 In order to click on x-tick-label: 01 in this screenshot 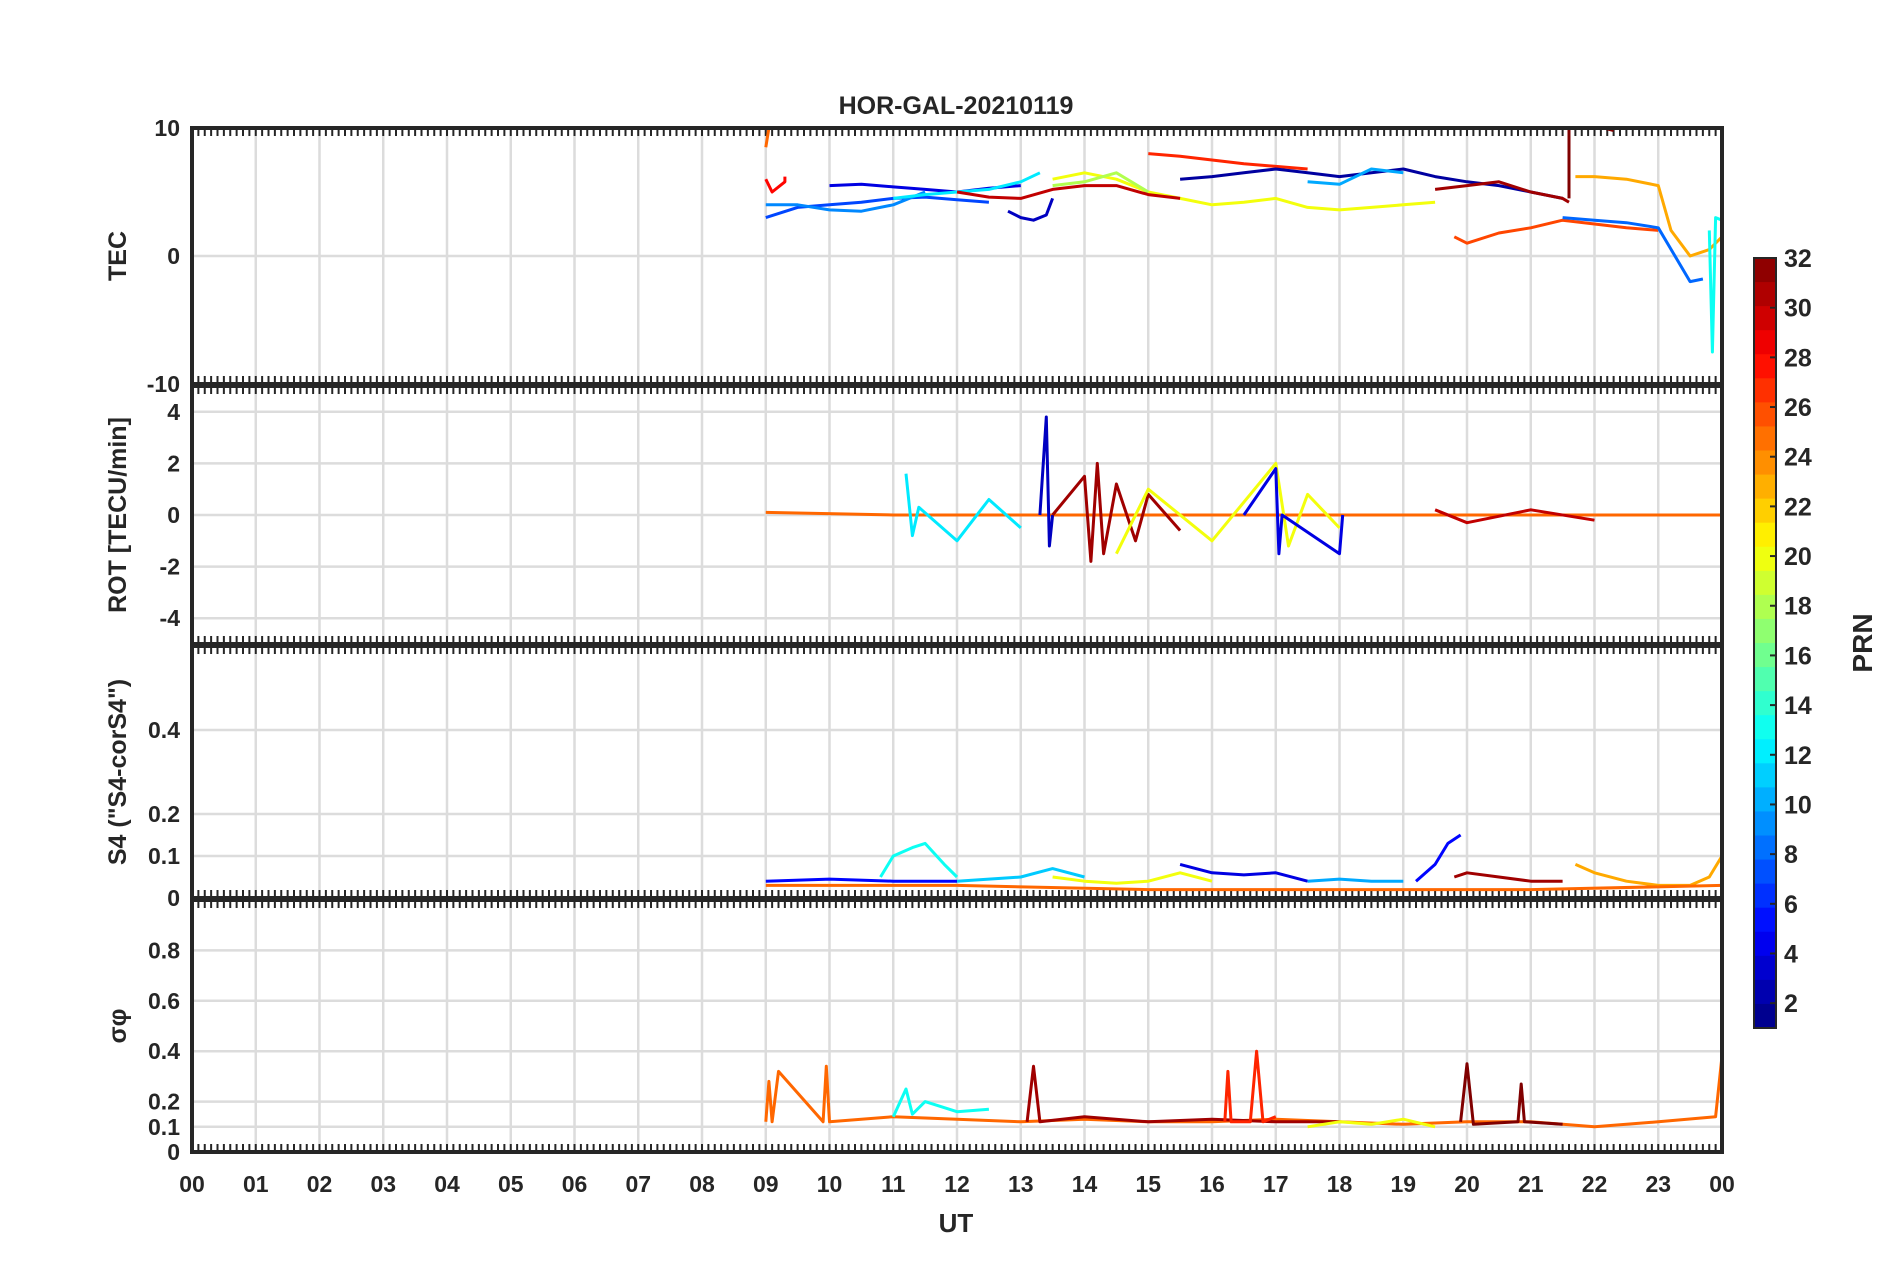, I will do `click(256, 1184)`.